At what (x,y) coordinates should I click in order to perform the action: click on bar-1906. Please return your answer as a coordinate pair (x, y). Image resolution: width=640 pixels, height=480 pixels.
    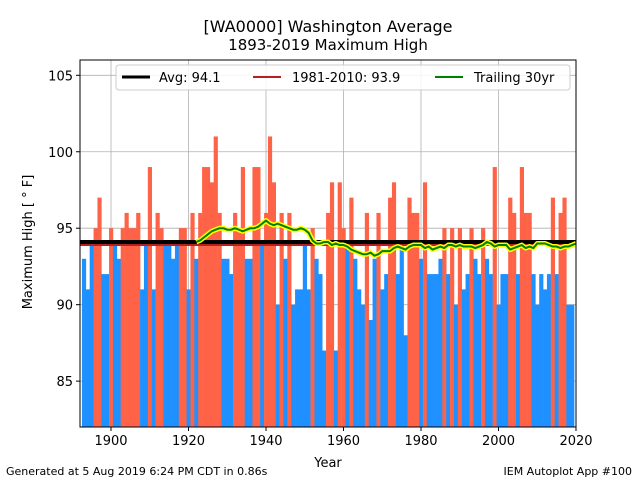
    Looking at the image, I should click on (134, 327).